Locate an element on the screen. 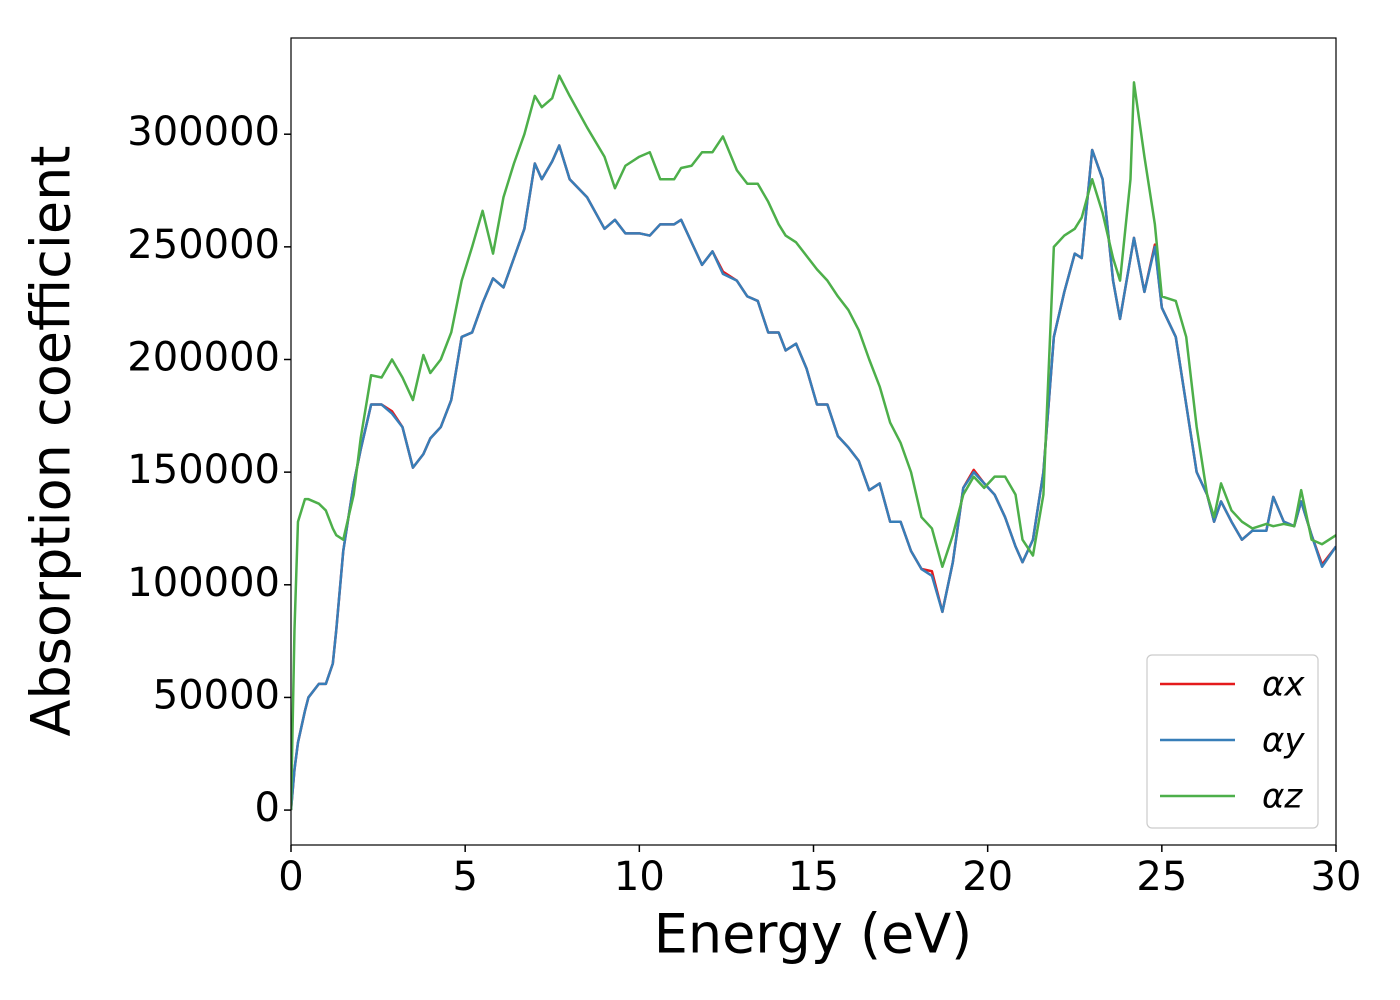 The width and height of the screenshot is (1400, 1000). y-tick-label: 300000 is located at coordinates (203, 132).